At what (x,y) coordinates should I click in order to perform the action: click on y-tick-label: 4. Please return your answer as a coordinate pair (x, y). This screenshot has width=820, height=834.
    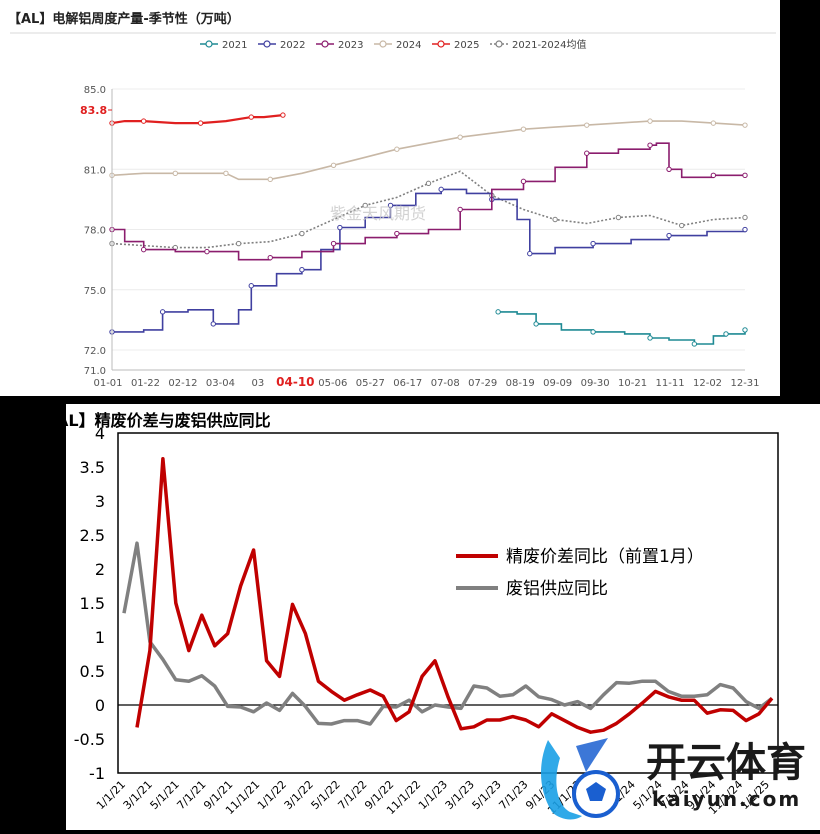
    Looking at the image, I should click on (100, 433).